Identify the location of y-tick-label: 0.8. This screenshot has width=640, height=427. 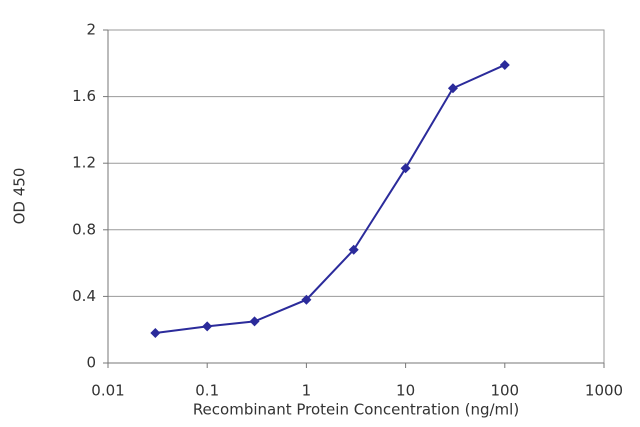
(84, 229).